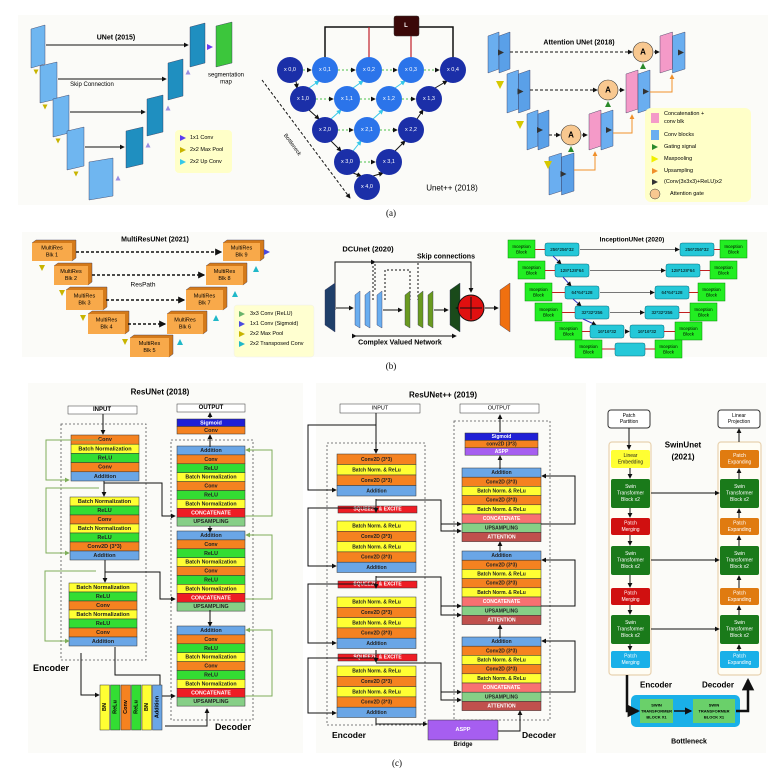  I want to click on output-label: OUTPUT, so click(211, 408).